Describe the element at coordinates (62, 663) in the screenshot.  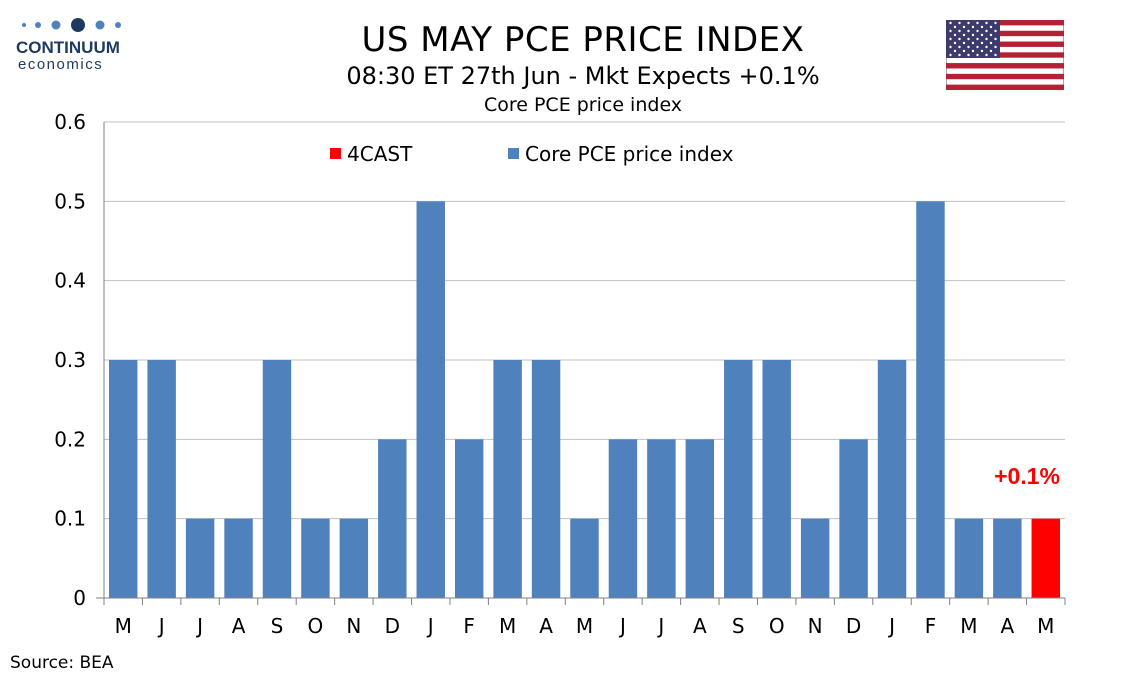
I see `source-note: Source: BEA` at that location.